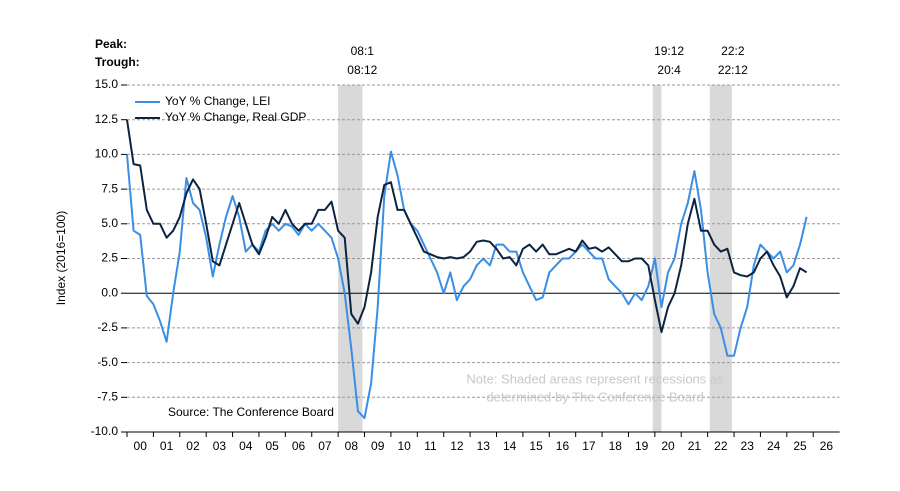 The image size is (900, 491). Describe the element at coordinates (167, 446) in the screenshot. I see `x-tick-label: 01` at that location.